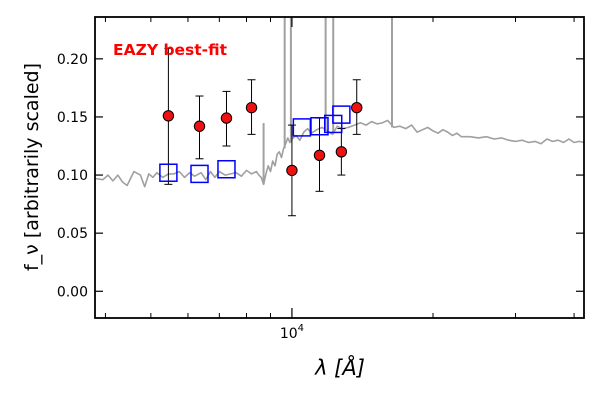 This screenshot has width=600, height=400. I want to click on y-tick-label-0: 0.00, so click(72, 292).